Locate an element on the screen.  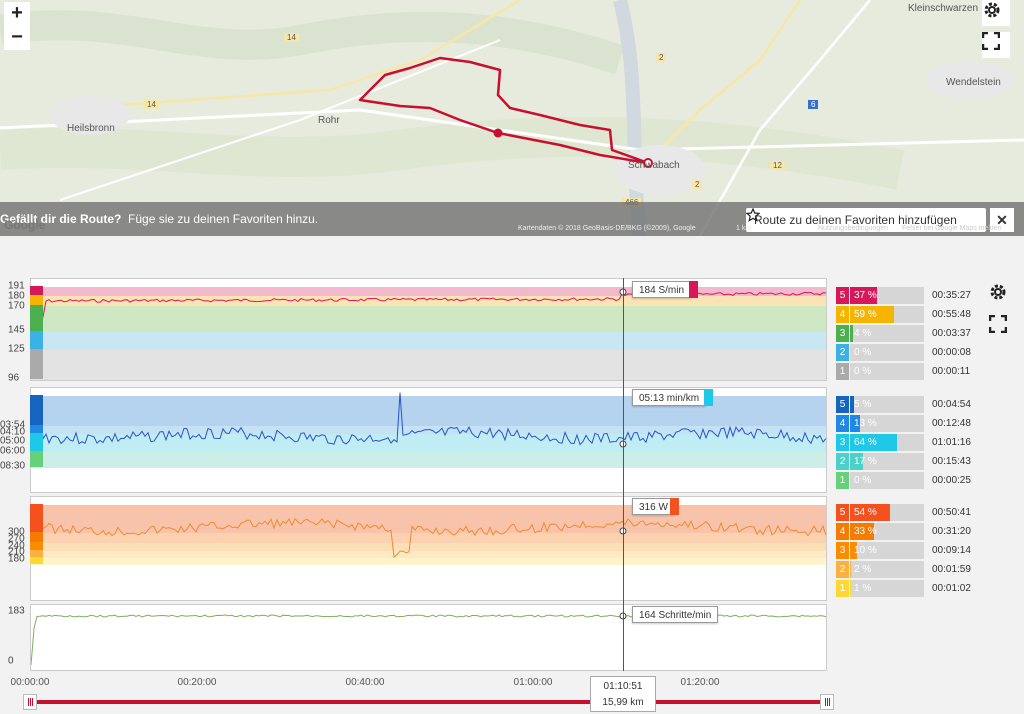
power-tooltip: 316 W is located at coordinates (653, 506).